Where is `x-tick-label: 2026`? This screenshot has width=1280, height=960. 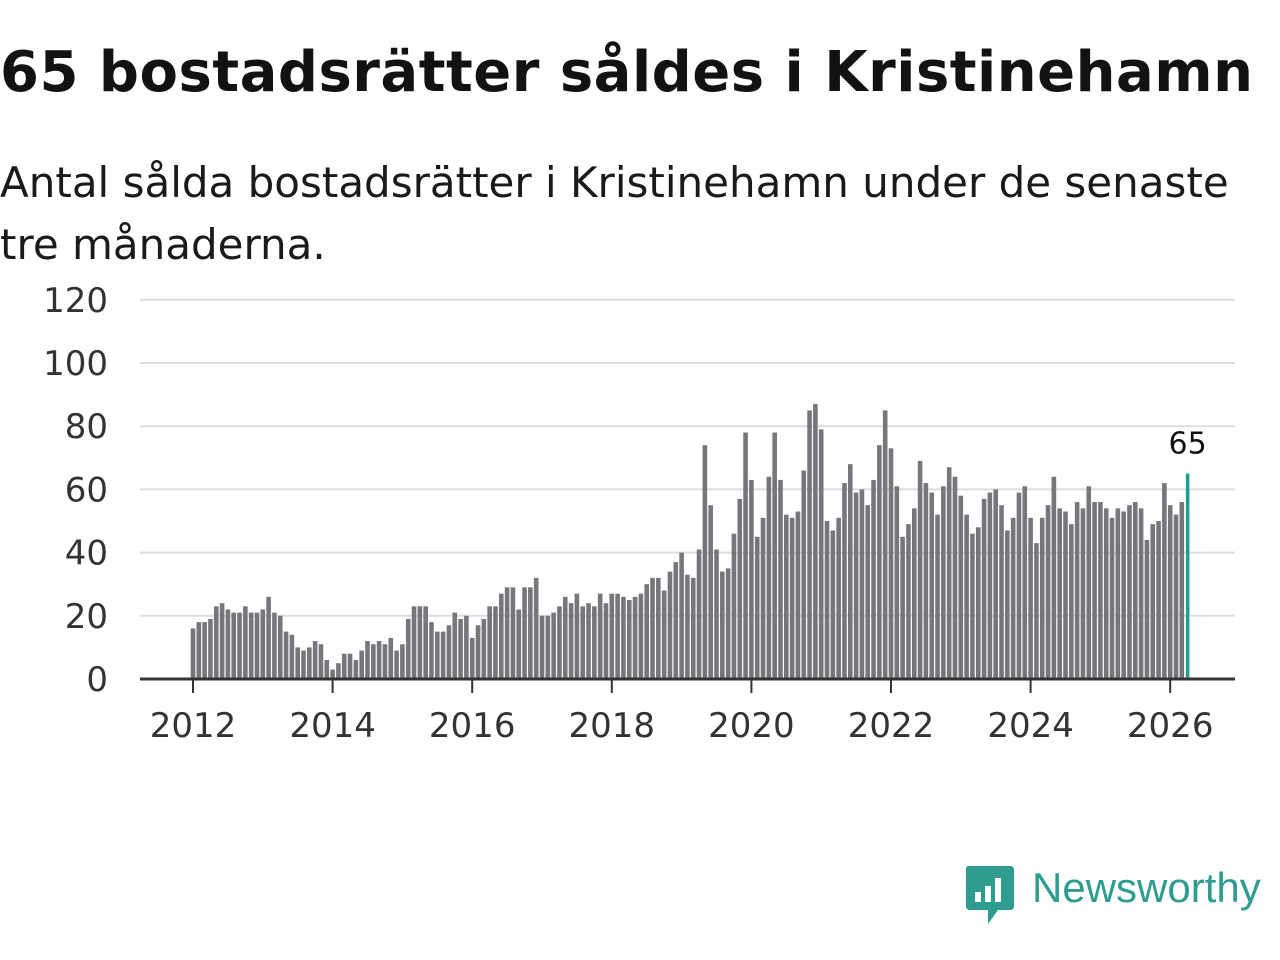
x-tick-label: 2026 is located at coordinates (1170, 726).